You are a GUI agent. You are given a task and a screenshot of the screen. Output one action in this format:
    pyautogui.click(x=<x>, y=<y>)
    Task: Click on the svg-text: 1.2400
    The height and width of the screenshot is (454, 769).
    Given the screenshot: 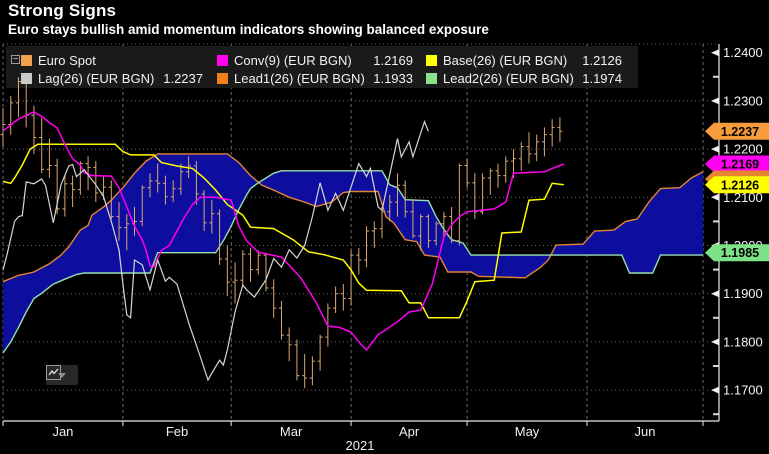 What is the action you would take?
    pyautogui.click(x=743, y=52)
    